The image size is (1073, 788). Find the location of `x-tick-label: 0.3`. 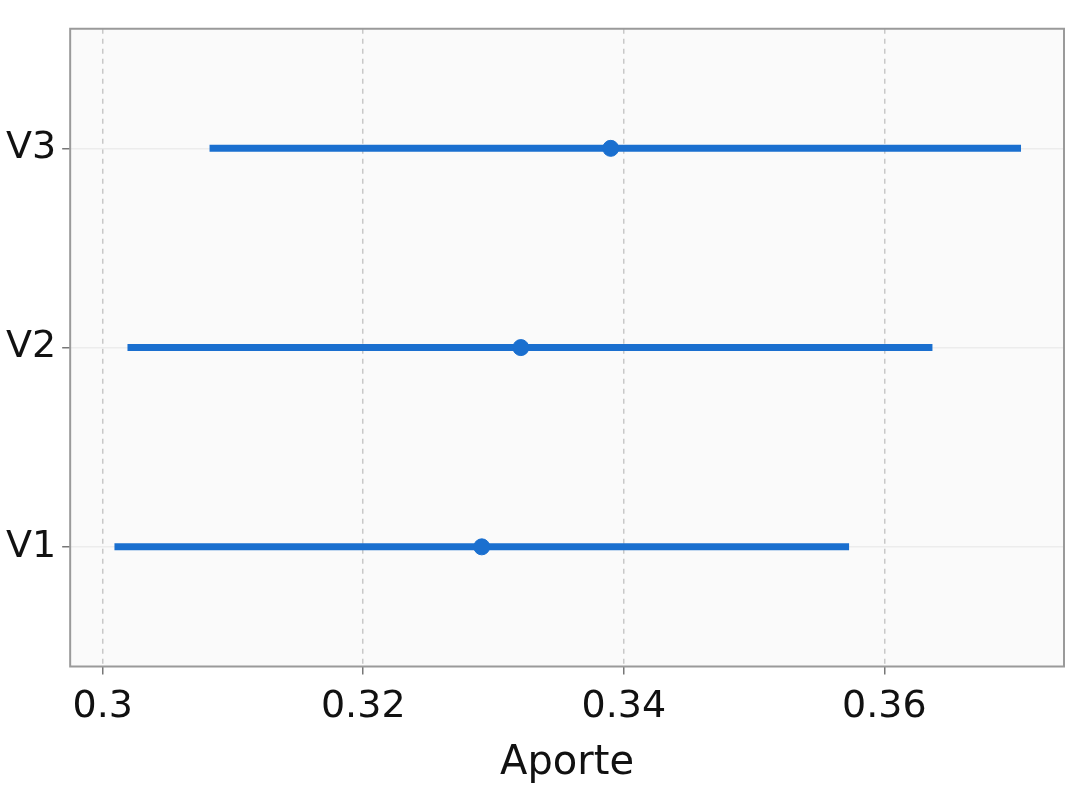

x-tick-label: 0.3 is located at coordinates (102, 704).